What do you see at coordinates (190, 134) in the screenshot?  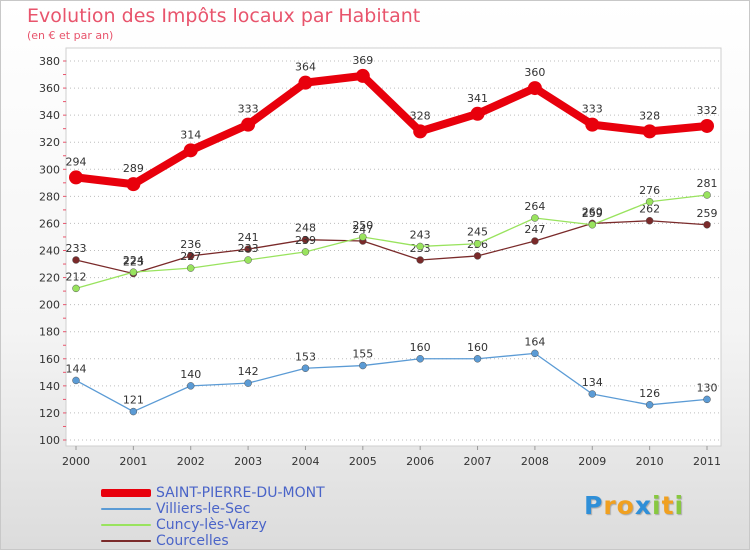 I see `data-label: 314` at bounding box center [190, 134].